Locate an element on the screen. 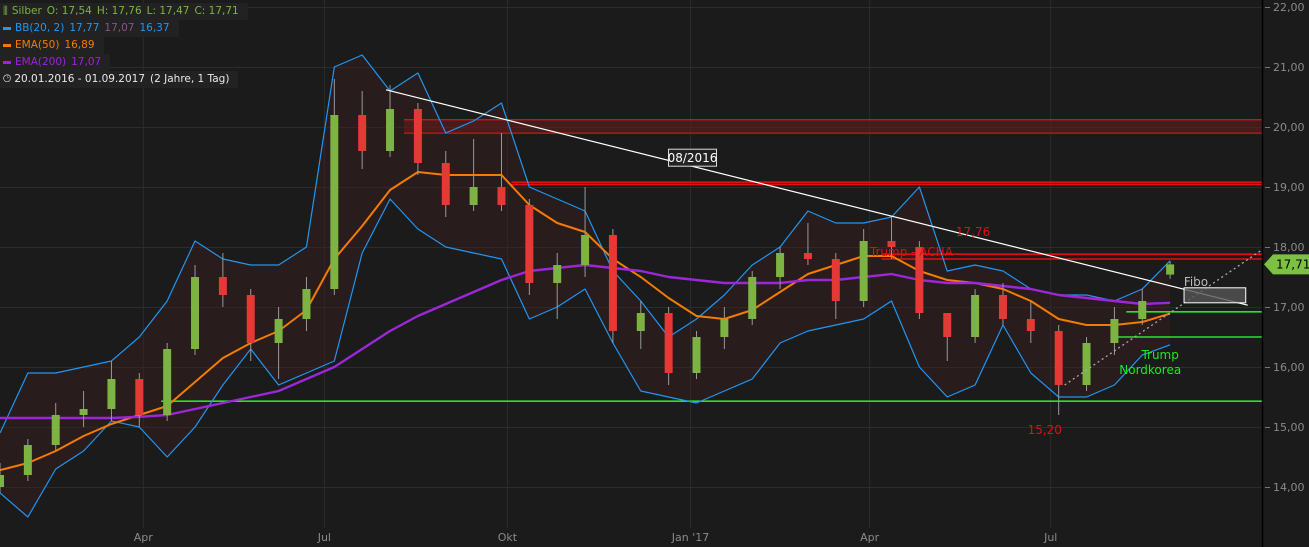 The height and width of the screenshot is (547, 1309). annotation-label: 15,20 is located at coordinates (1045, 430).